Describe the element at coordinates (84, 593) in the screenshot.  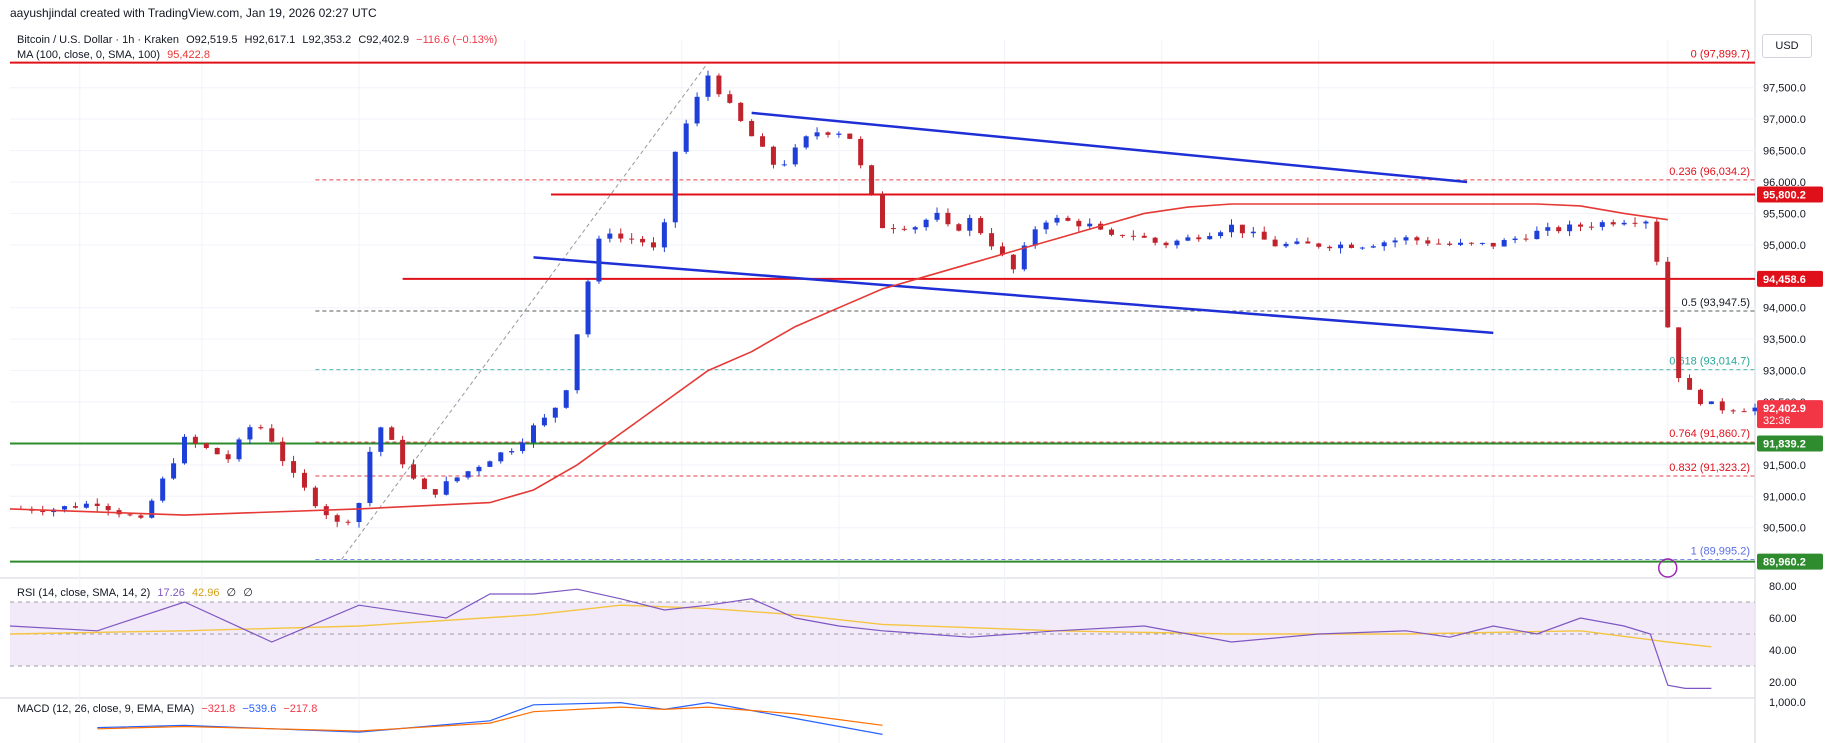
I see `rsi-label: RSI (14, close, SMA, 14, 2)` at that location.